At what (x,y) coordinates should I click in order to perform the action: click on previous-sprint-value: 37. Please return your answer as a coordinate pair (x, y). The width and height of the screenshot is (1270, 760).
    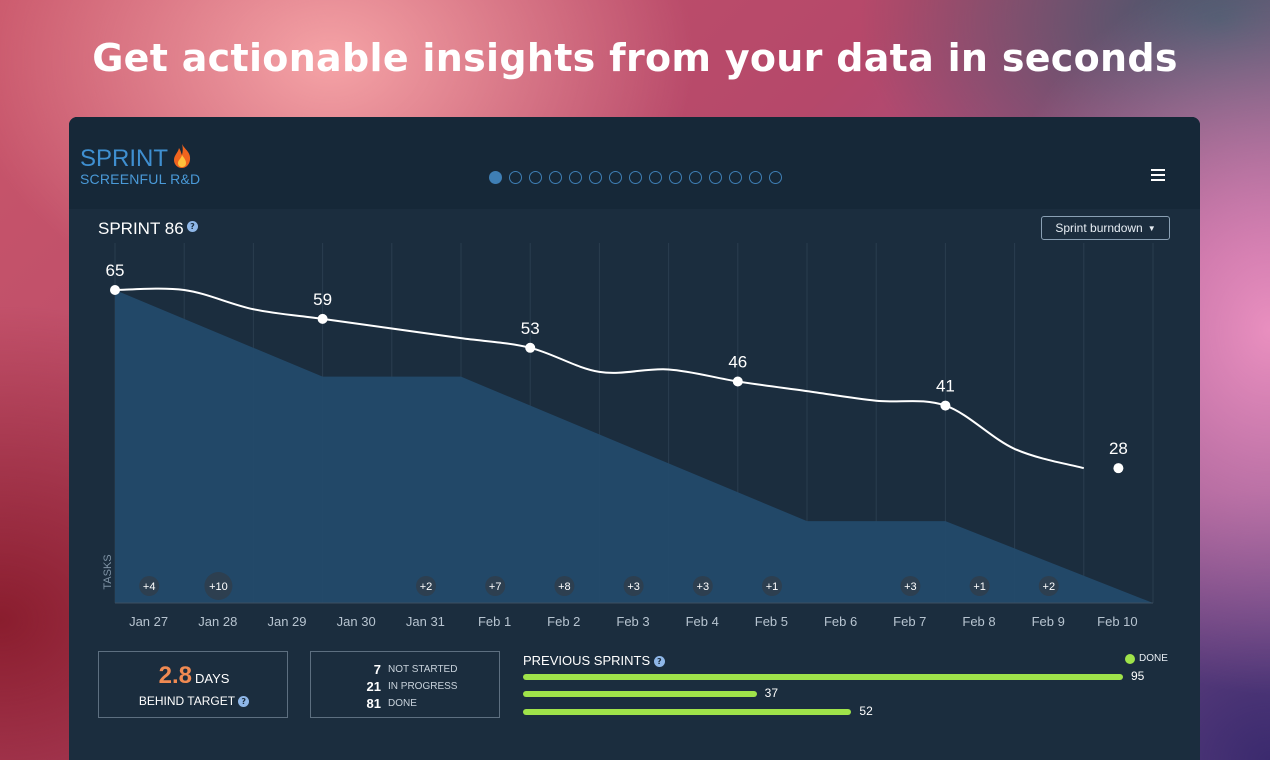
    Looking at the image, I should click on (771, 693).